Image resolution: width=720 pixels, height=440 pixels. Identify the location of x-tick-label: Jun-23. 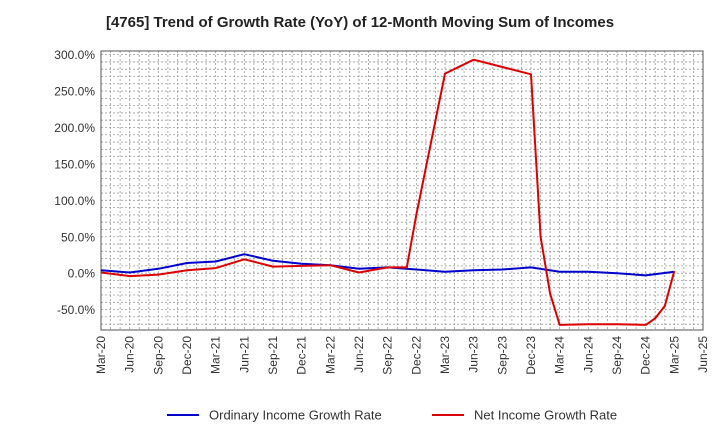
(474, 354).